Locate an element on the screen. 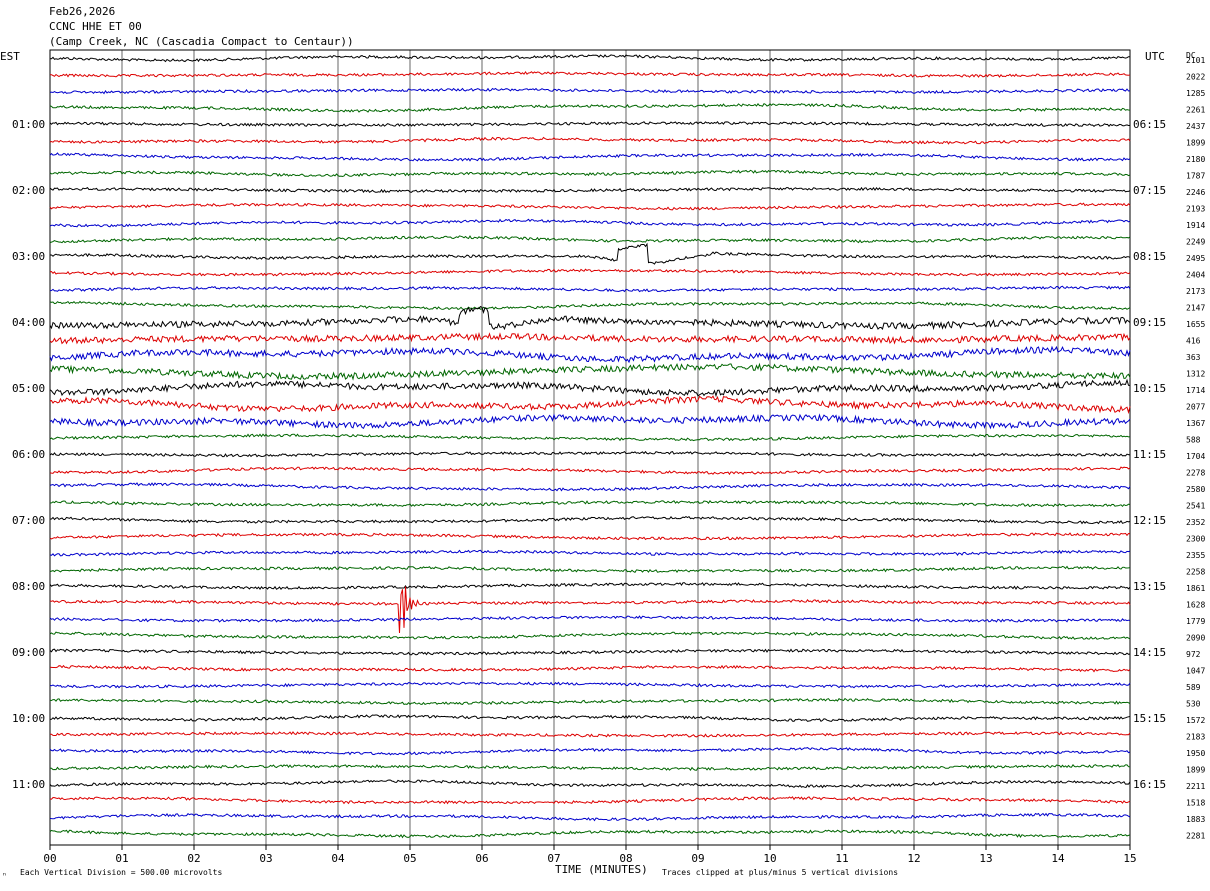 The image size is (1210, 891). utc-label-06:15: 06:15 is located at coordinates (1149, 124).